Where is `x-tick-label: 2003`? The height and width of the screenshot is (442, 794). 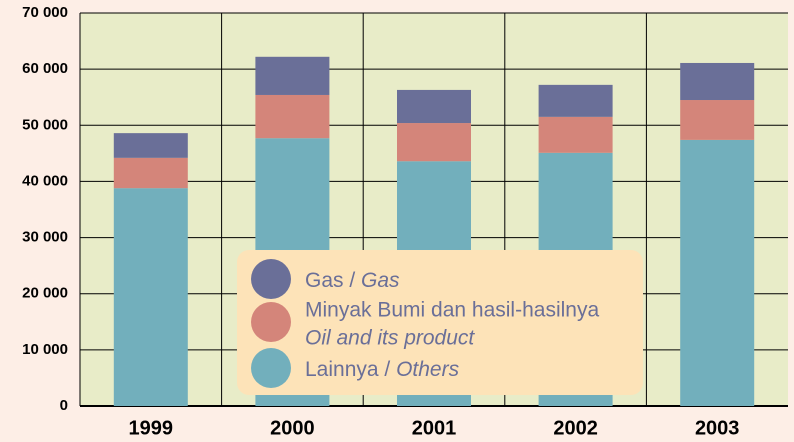 x-tick-label: 2003 is located at coordinates (717, 428).